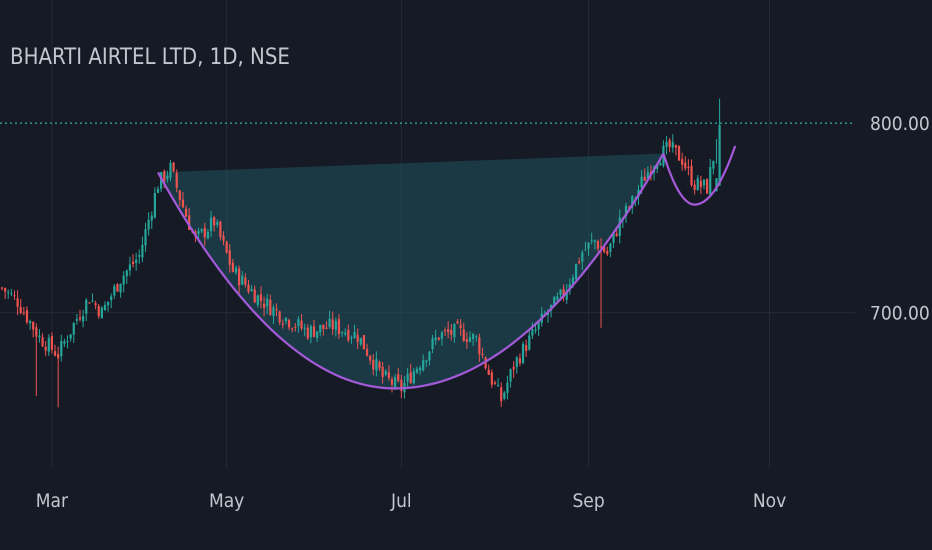 The image size is (932, 550). What do you see at coordinates (226, 501) in the screenshot?
I see `x-tick-label: May` at bounding box center [226, 501].